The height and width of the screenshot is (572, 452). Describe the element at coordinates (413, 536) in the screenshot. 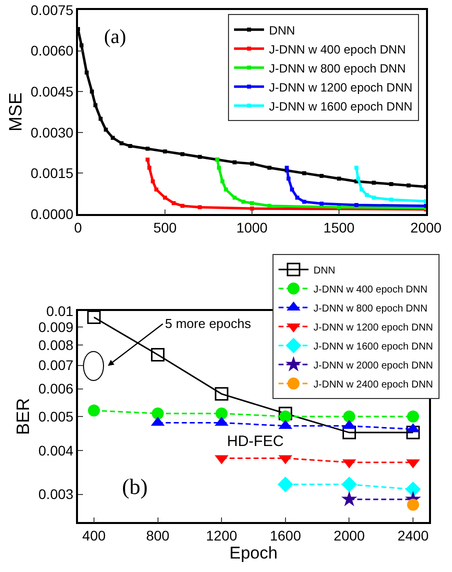

I see `x-tick-label: 2400` at that location.